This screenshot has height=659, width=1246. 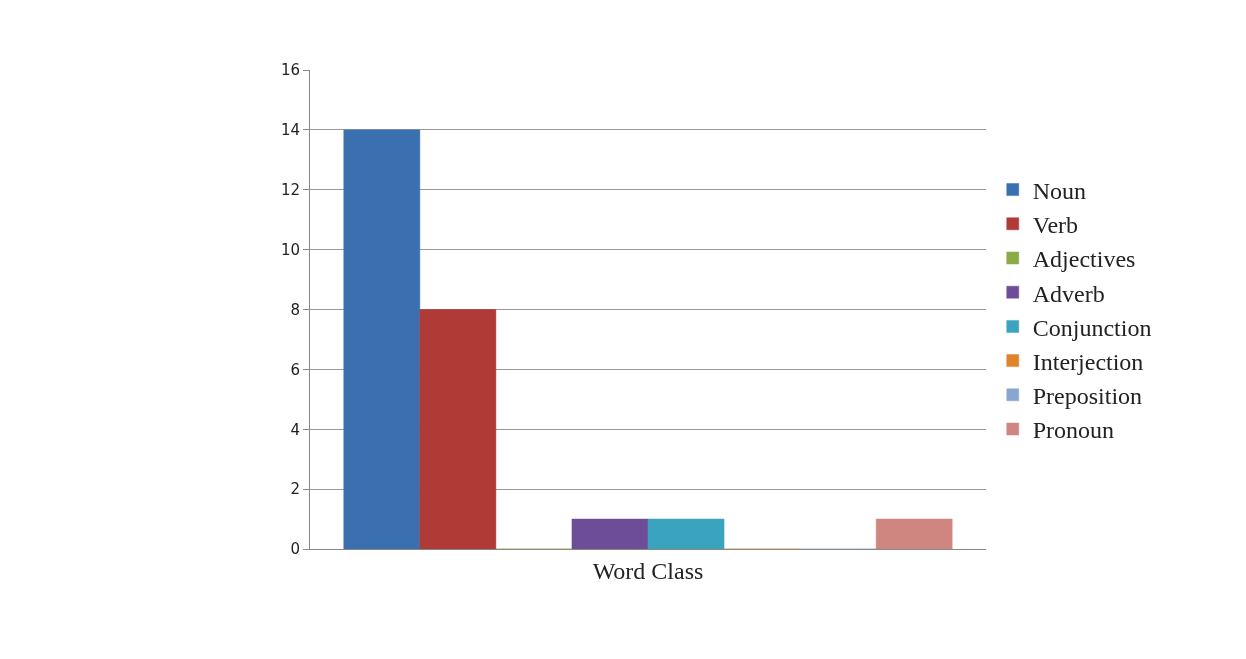 I want to click on y-tick-label: 16, so click(x=290, y=70).